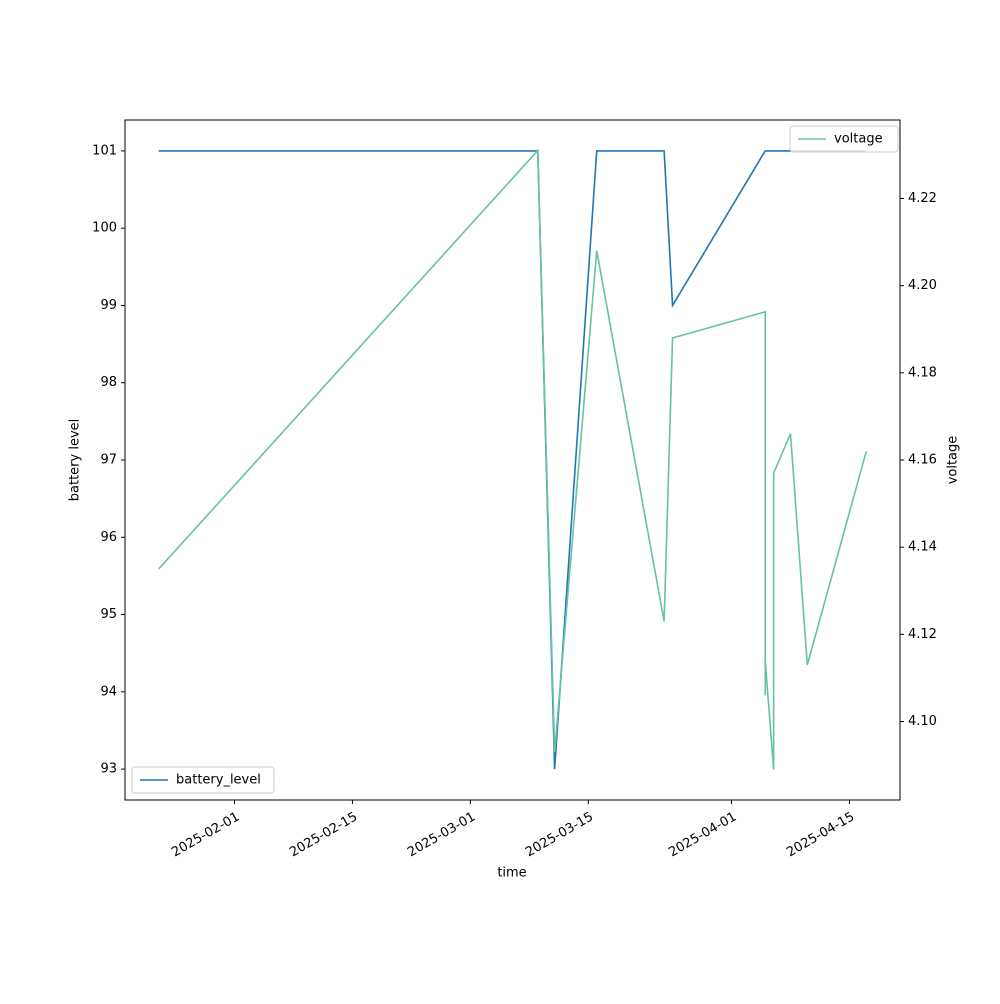 Image resolution: width=1000 pixels, height=1004 pixels. Describe the element at coordinates (108, 460) in the screenshot. I see `y-tick-label: 97` at that location.